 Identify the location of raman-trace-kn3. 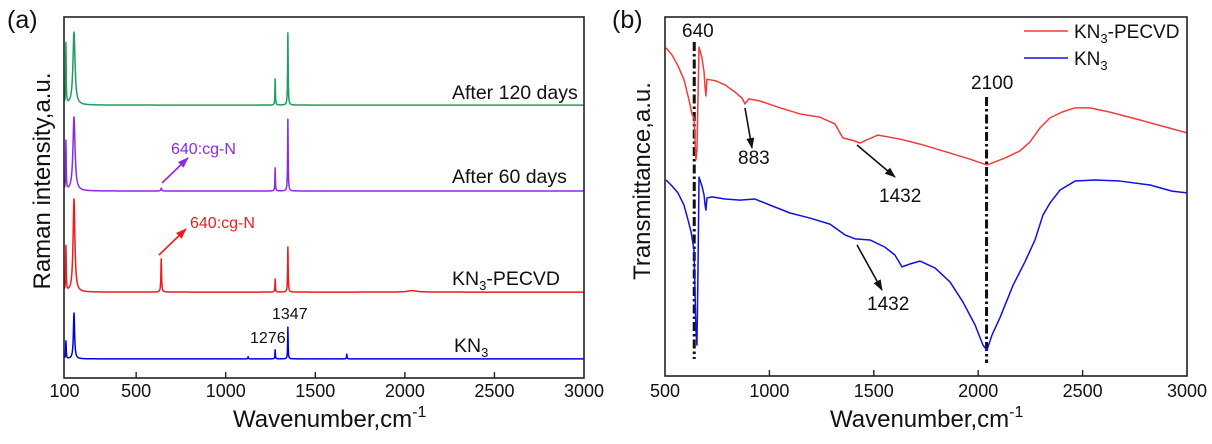
(324, 336).